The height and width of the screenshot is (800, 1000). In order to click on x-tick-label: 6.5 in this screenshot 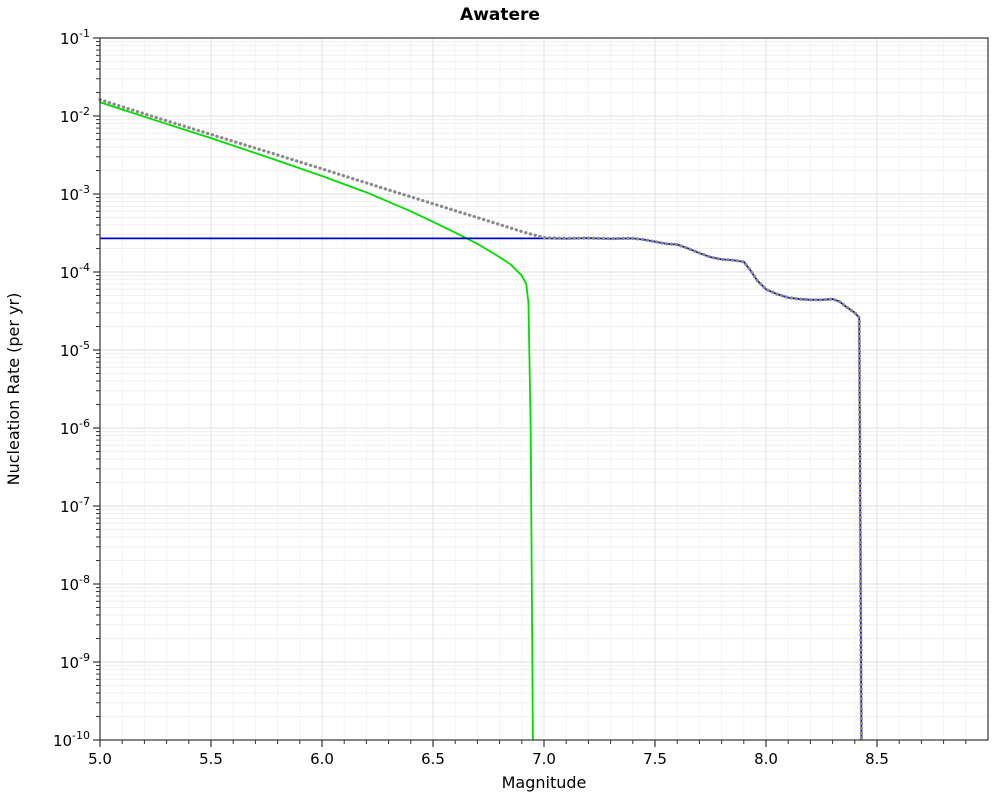, I will do `click(433, 759)`.